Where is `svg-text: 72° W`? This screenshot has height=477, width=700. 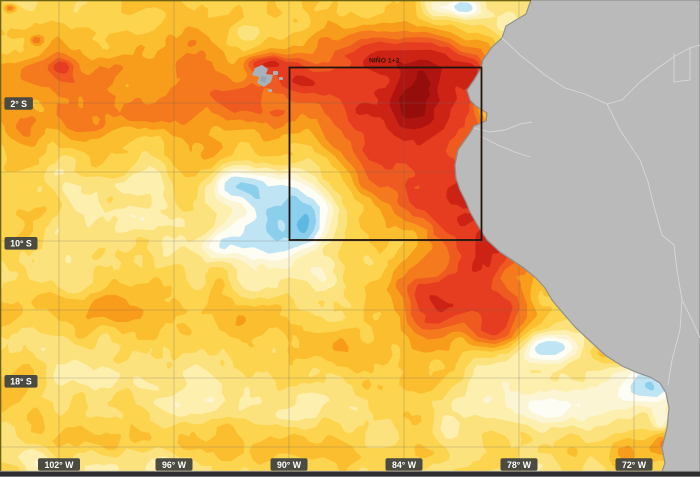 svg-text: 72° W is located at coordinates (634, 465).